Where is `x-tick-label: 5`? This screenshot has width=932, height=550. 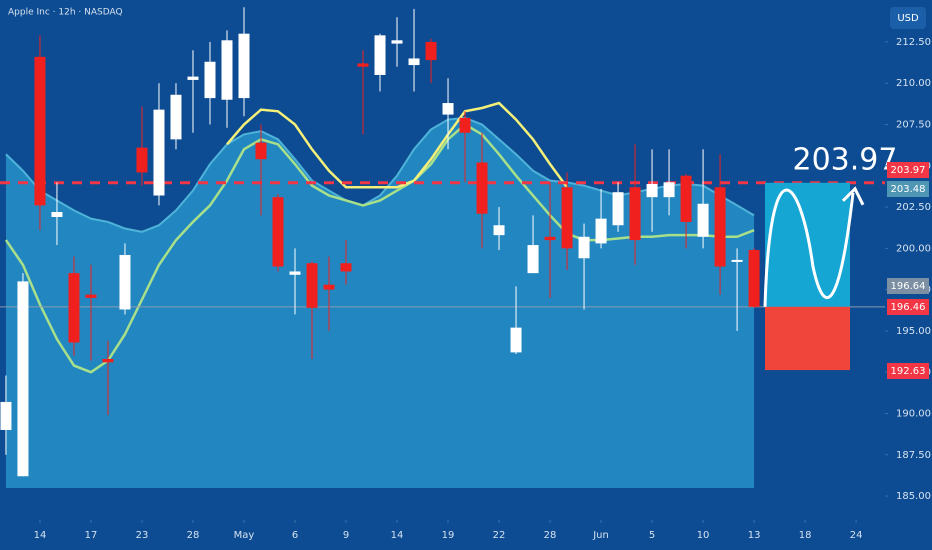
x-tick-label: 5 is located at coordinates (652, 535).